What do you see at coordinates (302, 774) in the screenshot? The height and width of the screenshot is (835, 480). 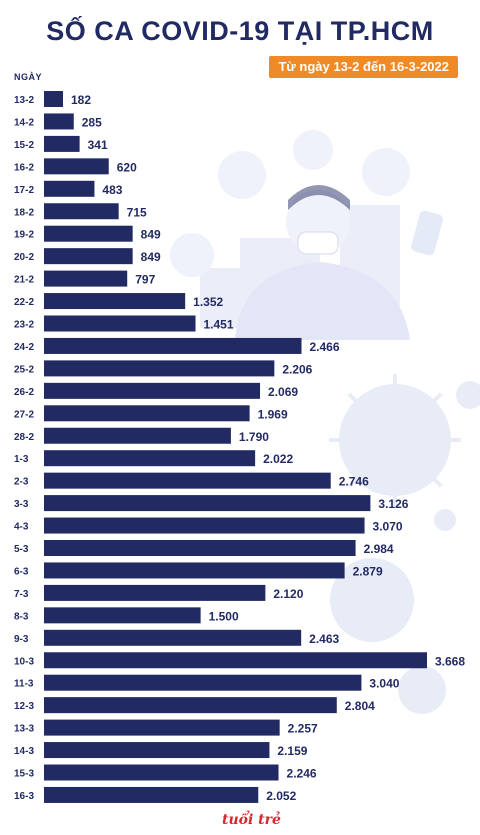 I see `value-label: 2.246` at bounding box center [302, 774].